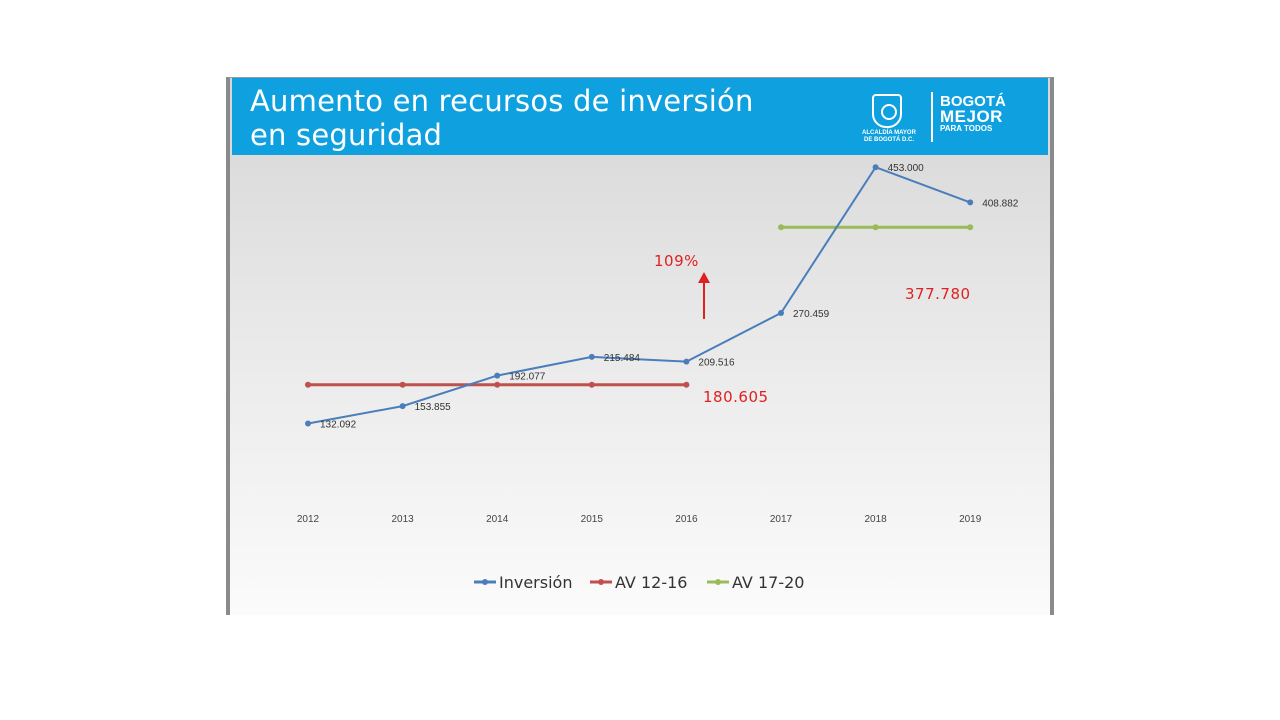  Describe the element at coordinates (676, 261) in the screenshot. I see `growth-label: 109%` at that location.